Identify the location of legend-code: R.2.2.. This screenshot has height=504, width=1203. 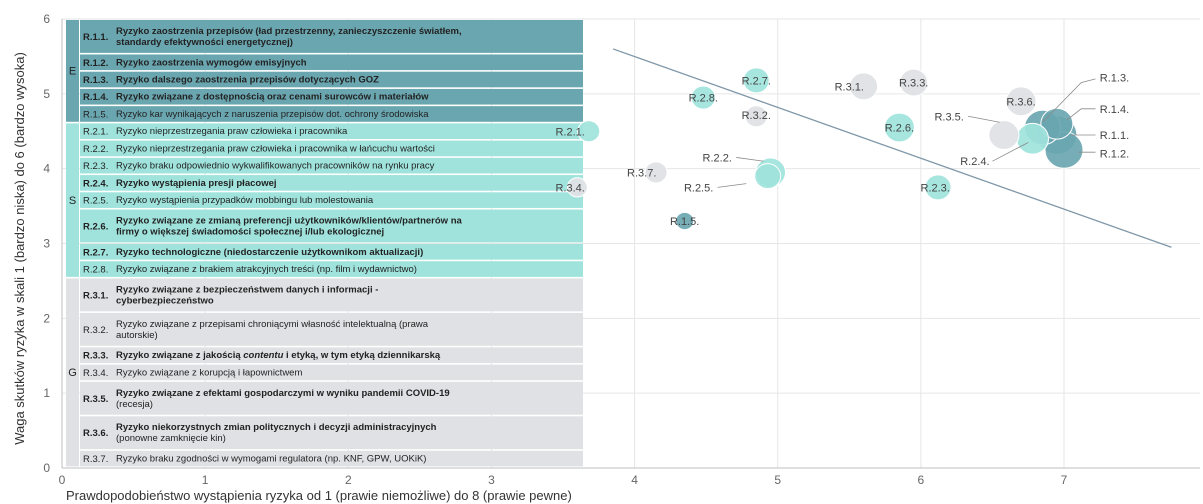
(95, 149).